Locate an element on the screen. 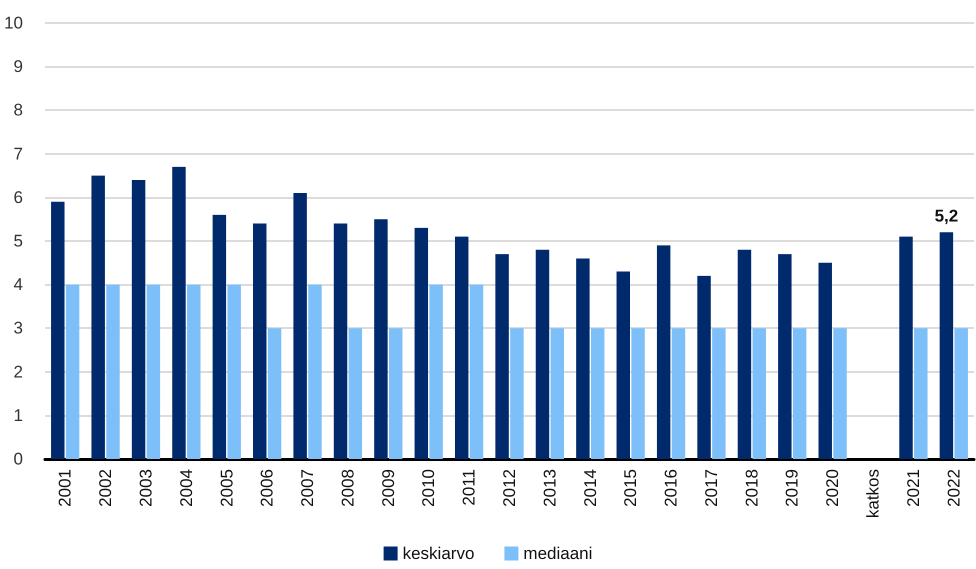 Image resolution: width=976 pixels, height=569 pixels. x-tick-label: 2014 is located at coordinates (590, 488).